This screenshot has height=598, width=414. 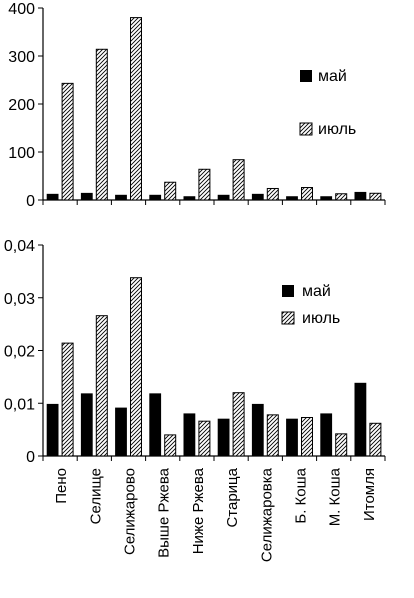 I want to click on category-label: Выше Ржева, so click(x=164, y=512).